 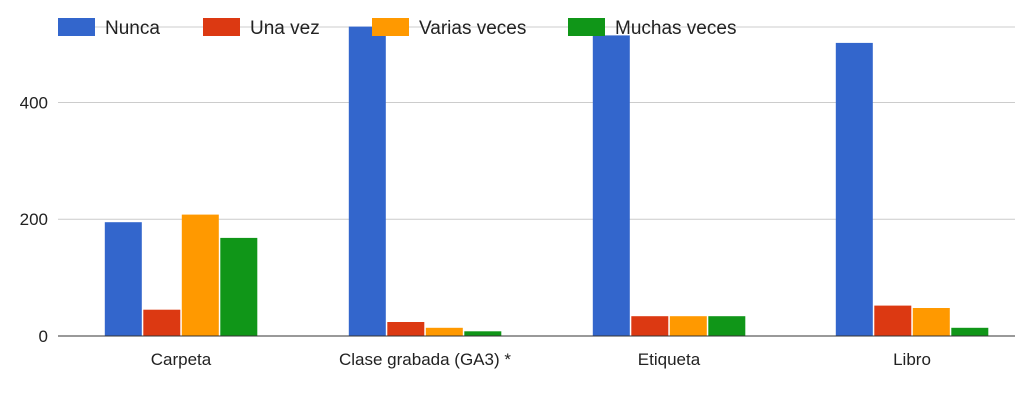 What do you see at coordinates (425, 359) in the screenshot?
I see `x-tick-label: Clase grabada (GA3) *` at bounding box center [425, 359].